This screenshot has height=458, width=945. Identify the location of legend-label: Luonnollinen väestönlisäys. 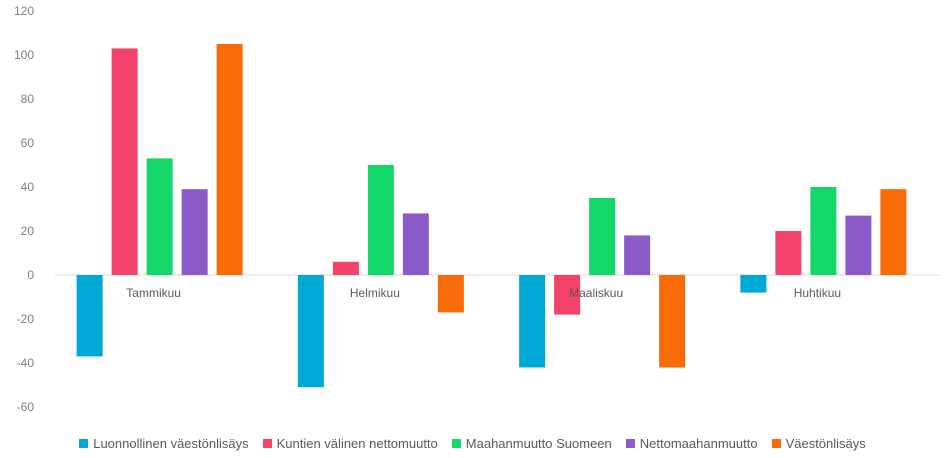
(171, 443).